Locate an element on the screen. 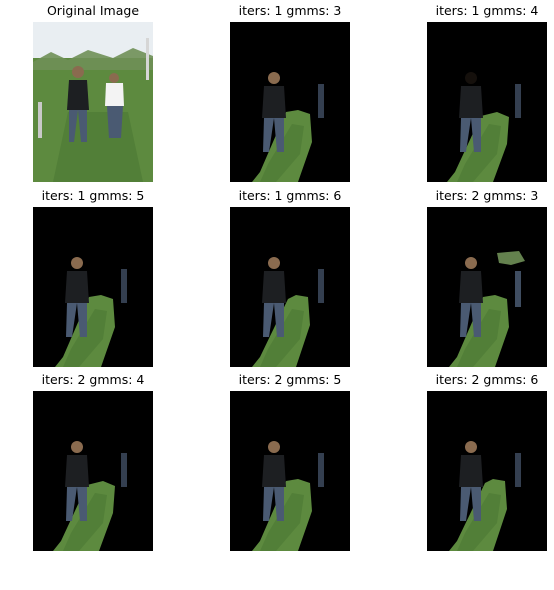 This screenshot has width=554, height=590. panel-title: iters: 2 gmms: 4 is located at coordinates (93, 379).